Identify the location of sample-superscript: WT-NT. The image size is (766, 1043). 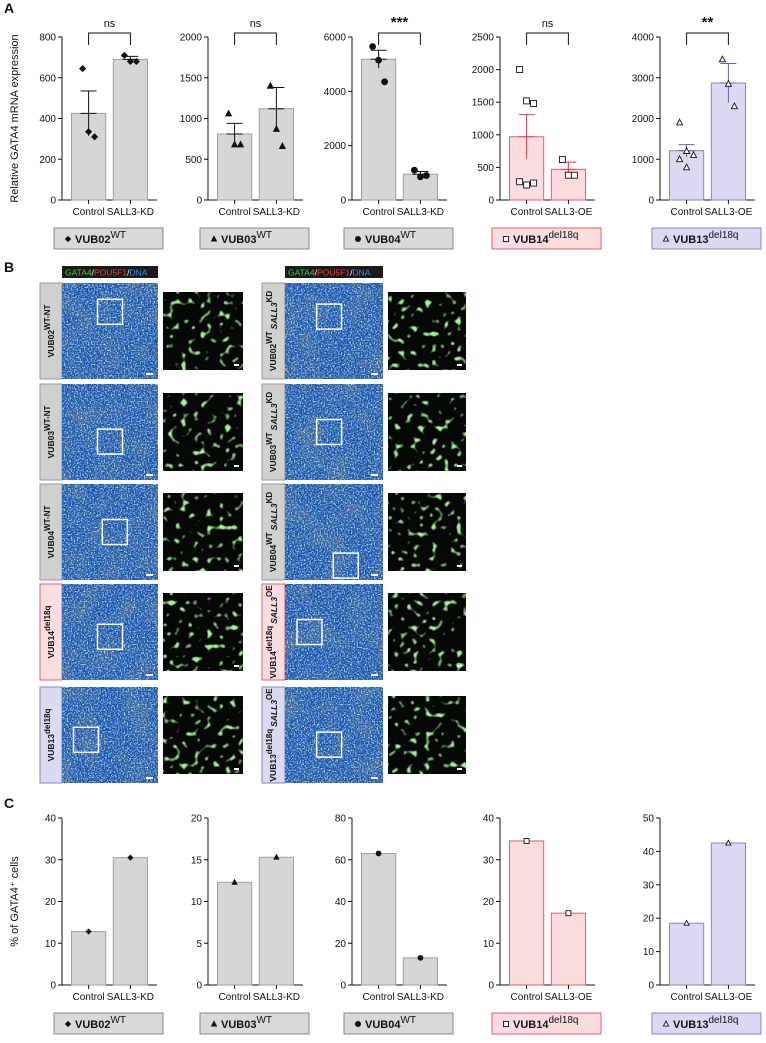
(47, 518).